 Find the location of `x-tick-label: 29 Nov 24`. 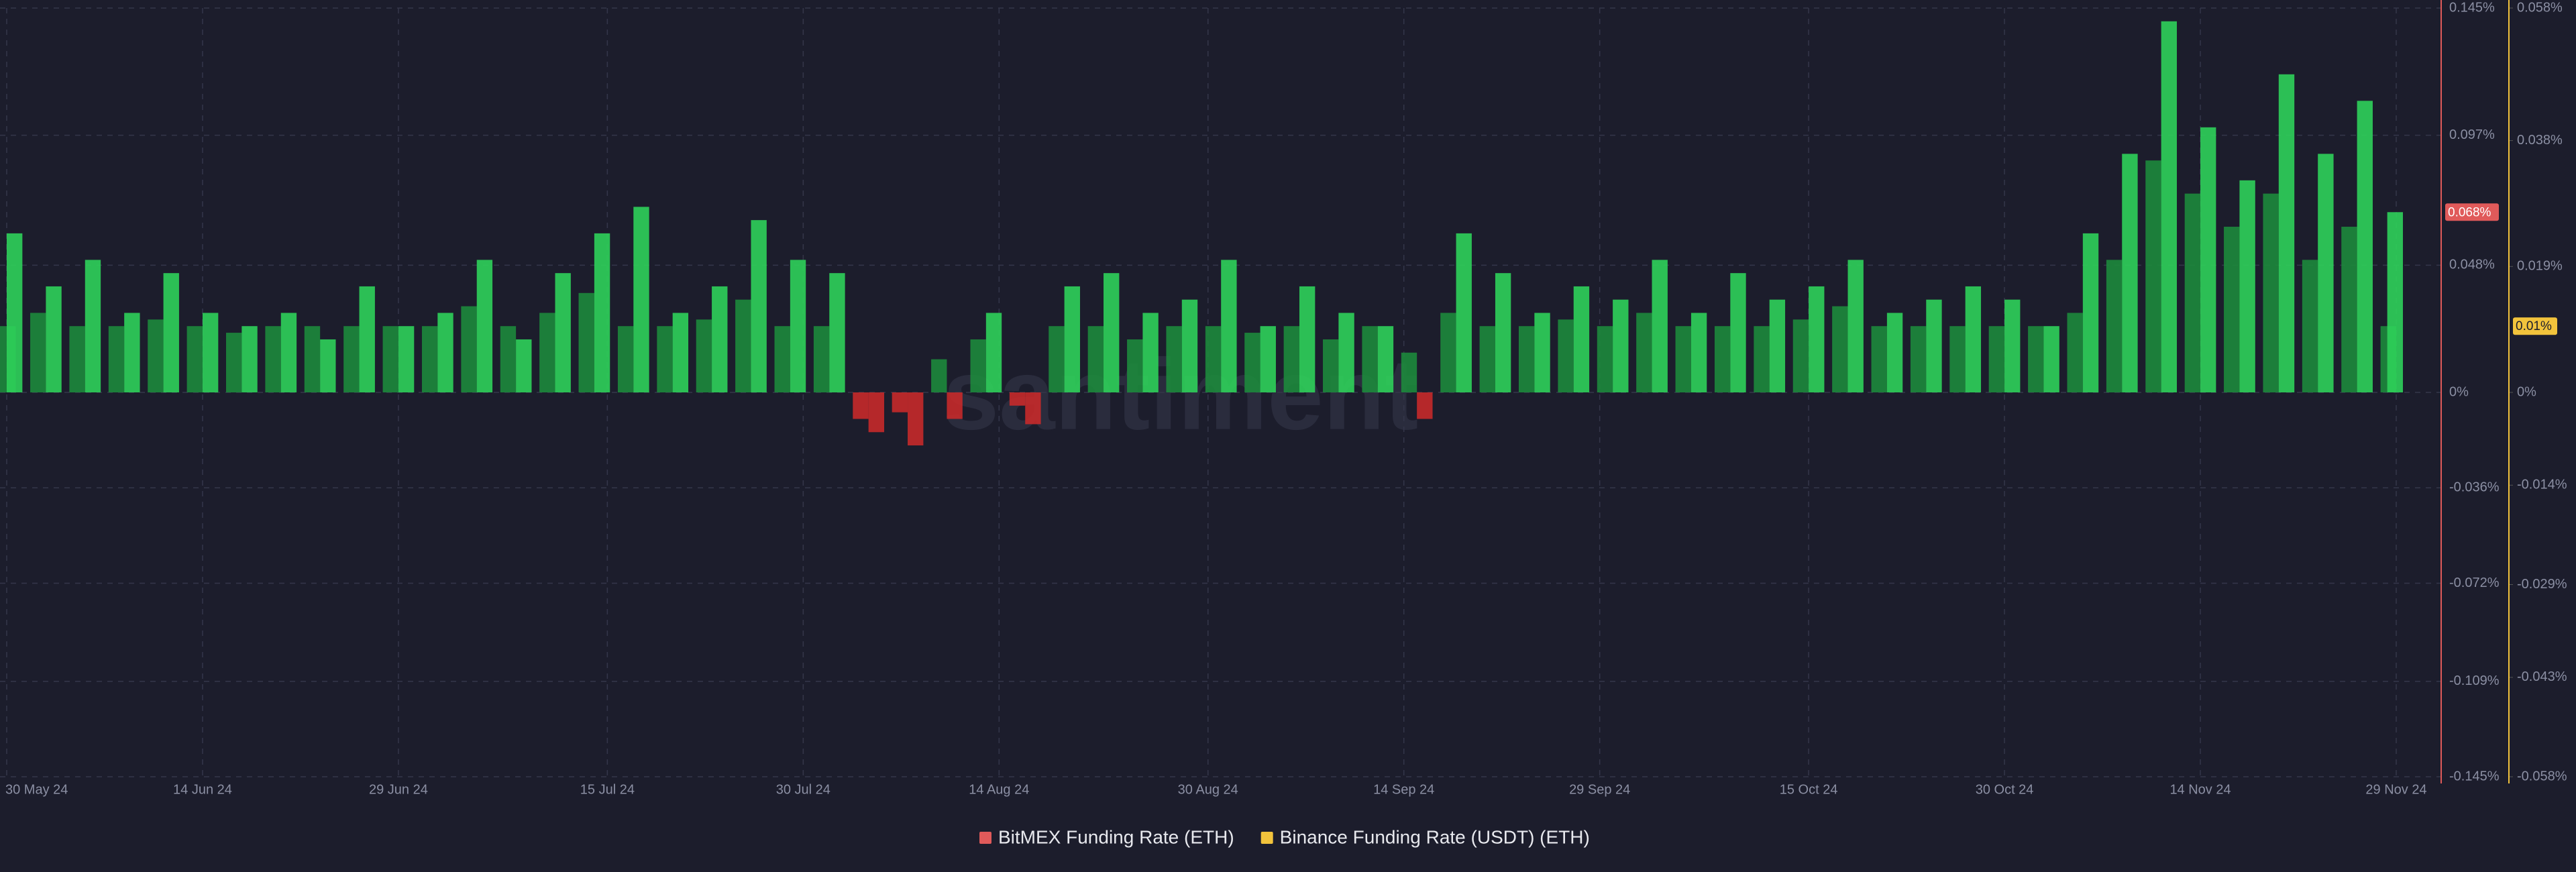

x-tick-label: 29 Nov 24 is located at coordinates (2395, 790).